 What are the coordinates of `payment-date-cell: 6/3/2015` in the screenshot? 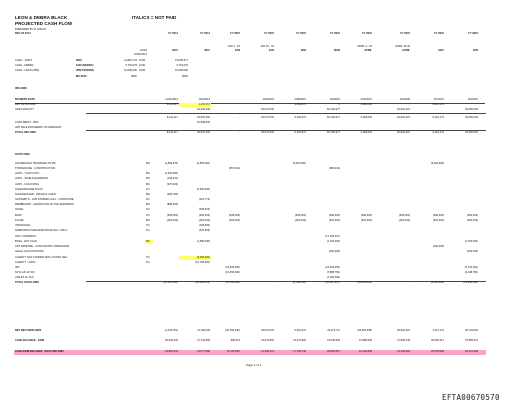 It's located at (472, 99).